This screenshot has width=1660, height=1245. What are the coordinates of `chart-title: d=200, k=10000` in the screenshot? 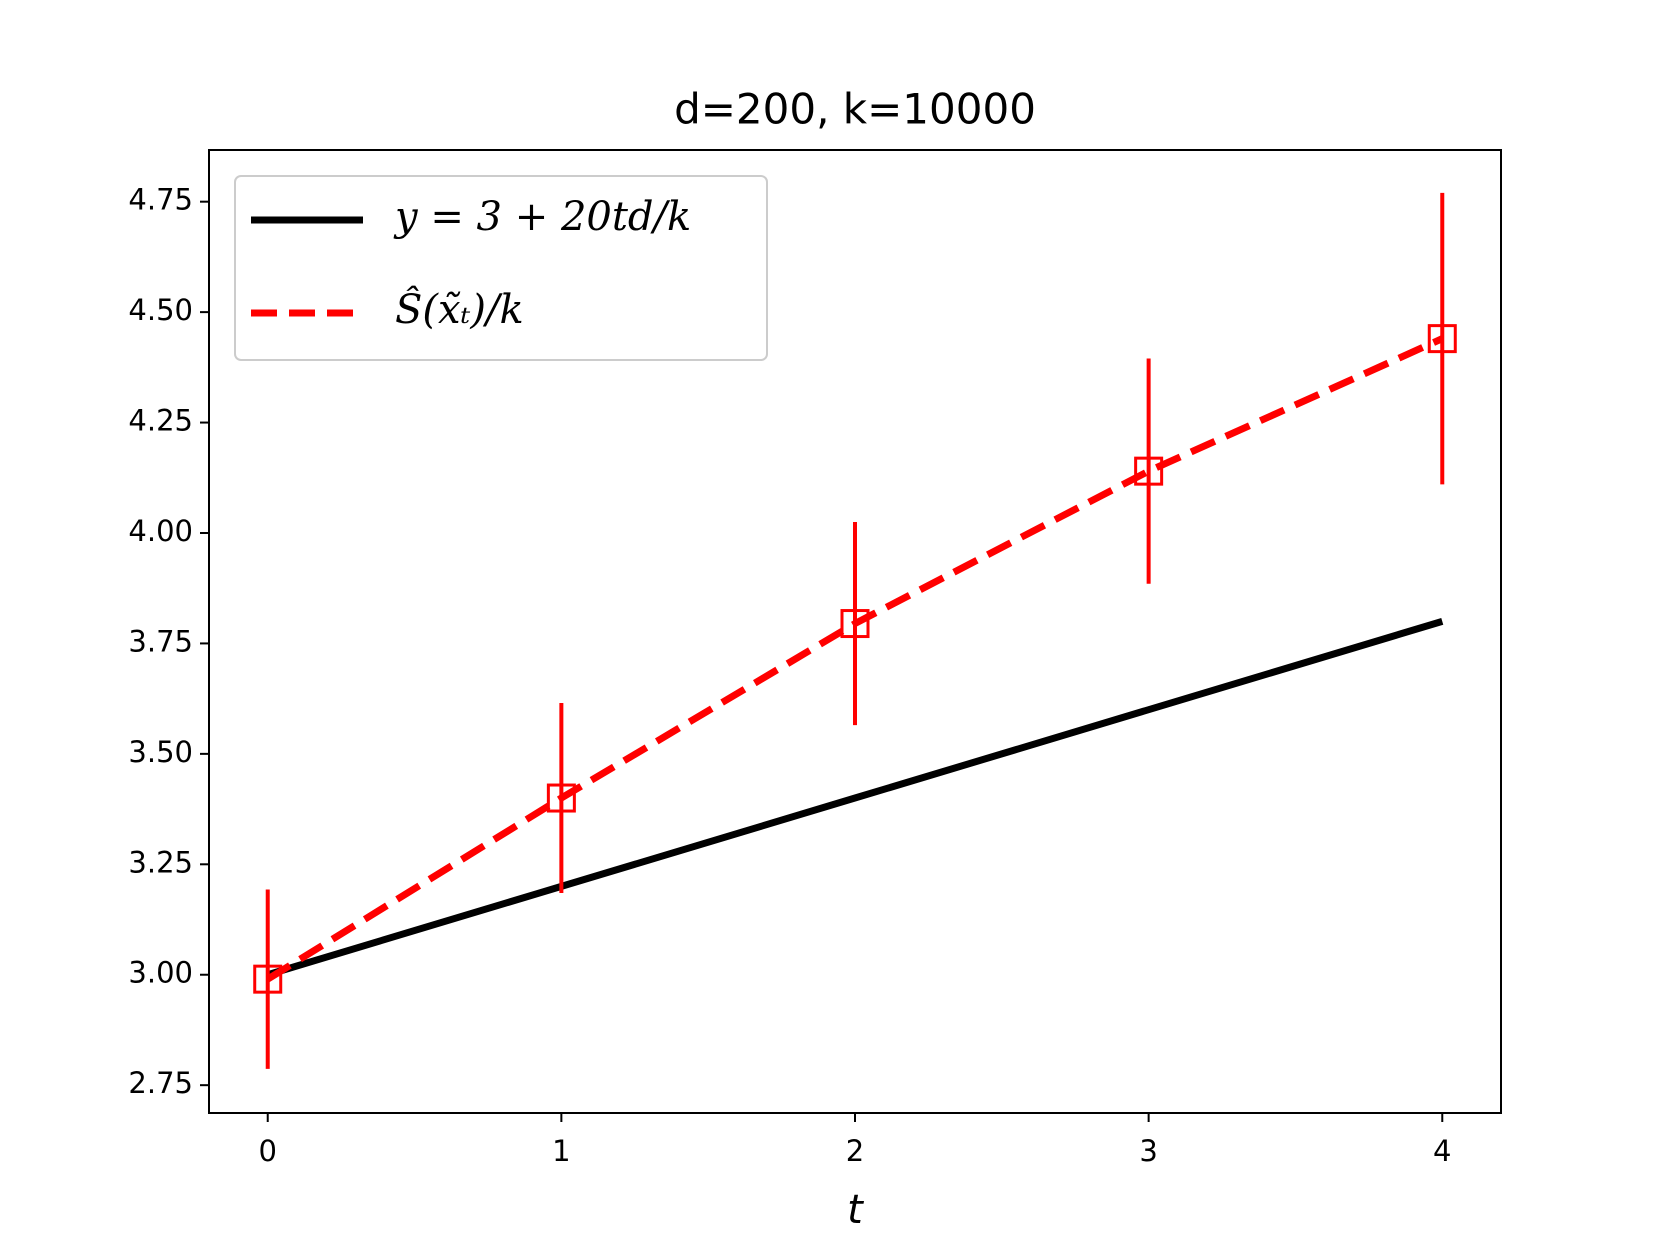 It's located at (855, 109).